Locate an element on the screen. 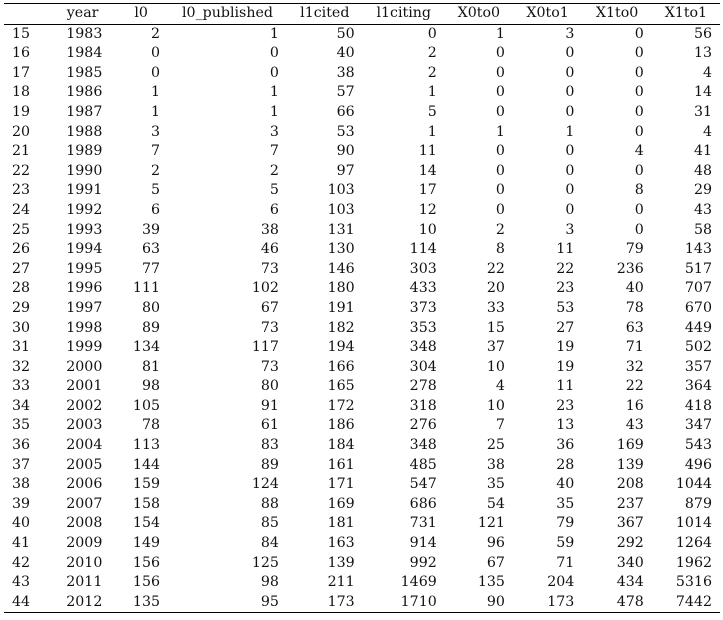  table-cell: 130 is located at coordinates (341, 249).